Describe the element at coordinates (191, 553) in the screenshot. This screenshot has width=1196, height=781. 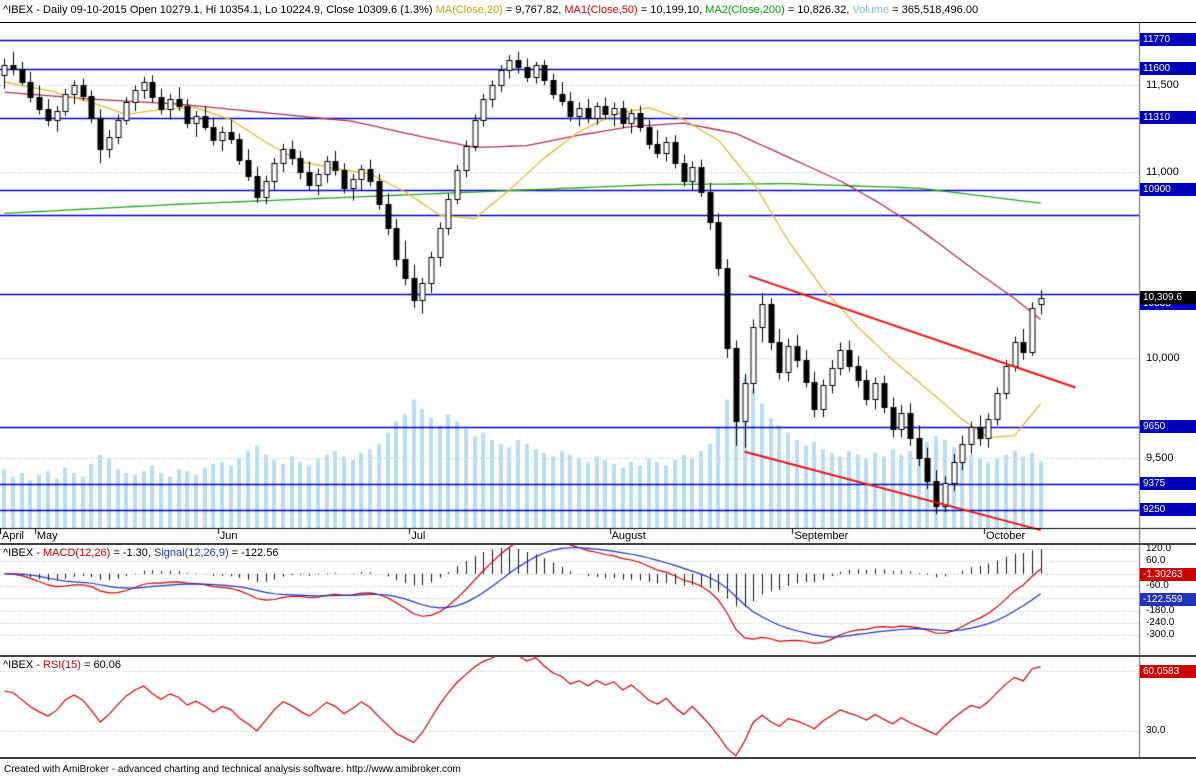
I see `signal-legend: Signal(12,26,9)` at that location.